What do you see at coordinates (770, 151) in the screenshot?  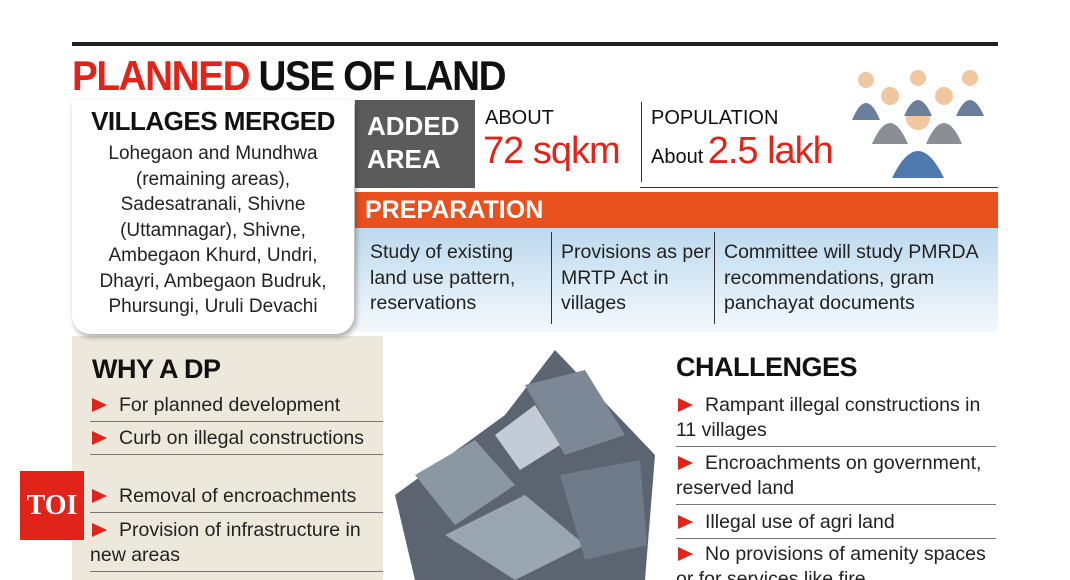 I see `population-value: 2.5 lakh` at bounding box center [770, 151].